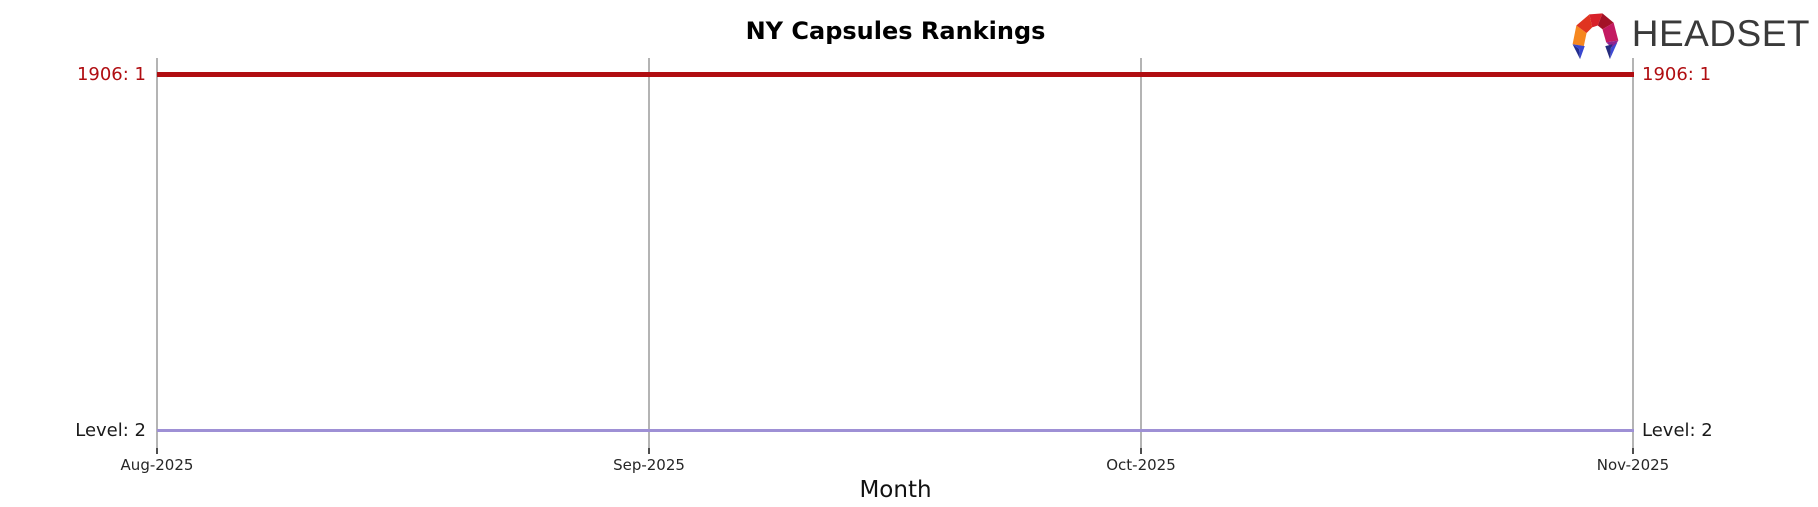 This screenshot has height=507, width=1818. Describe the element at coordinates (1677, 74) in the screenshot. I see `annotation-1906-right: 1906: 1` at that location.